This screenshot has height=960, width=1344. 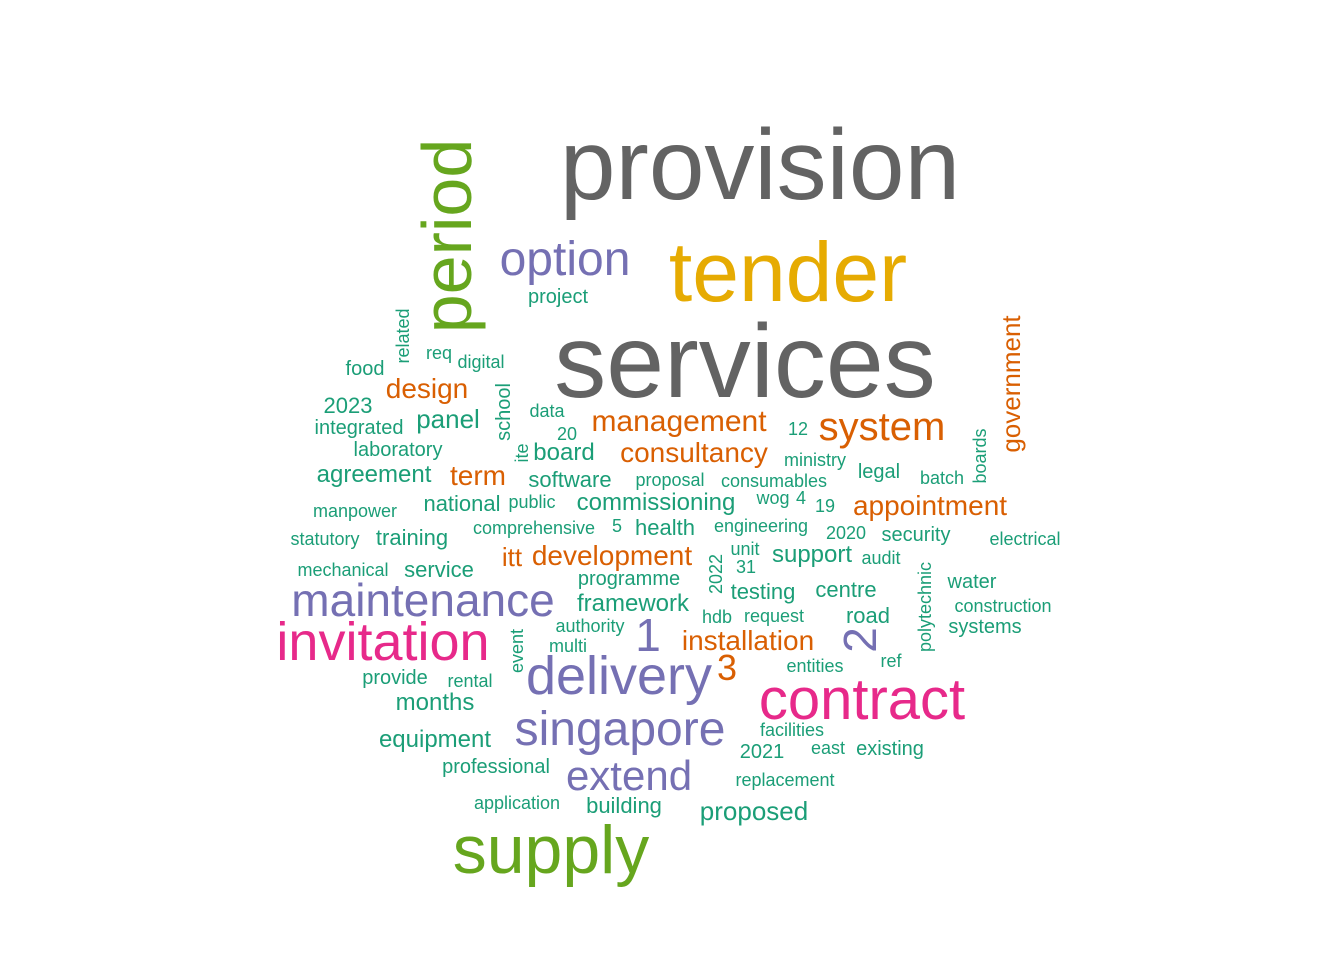 I want to click on word-period: period, so click(x=447, y=236).